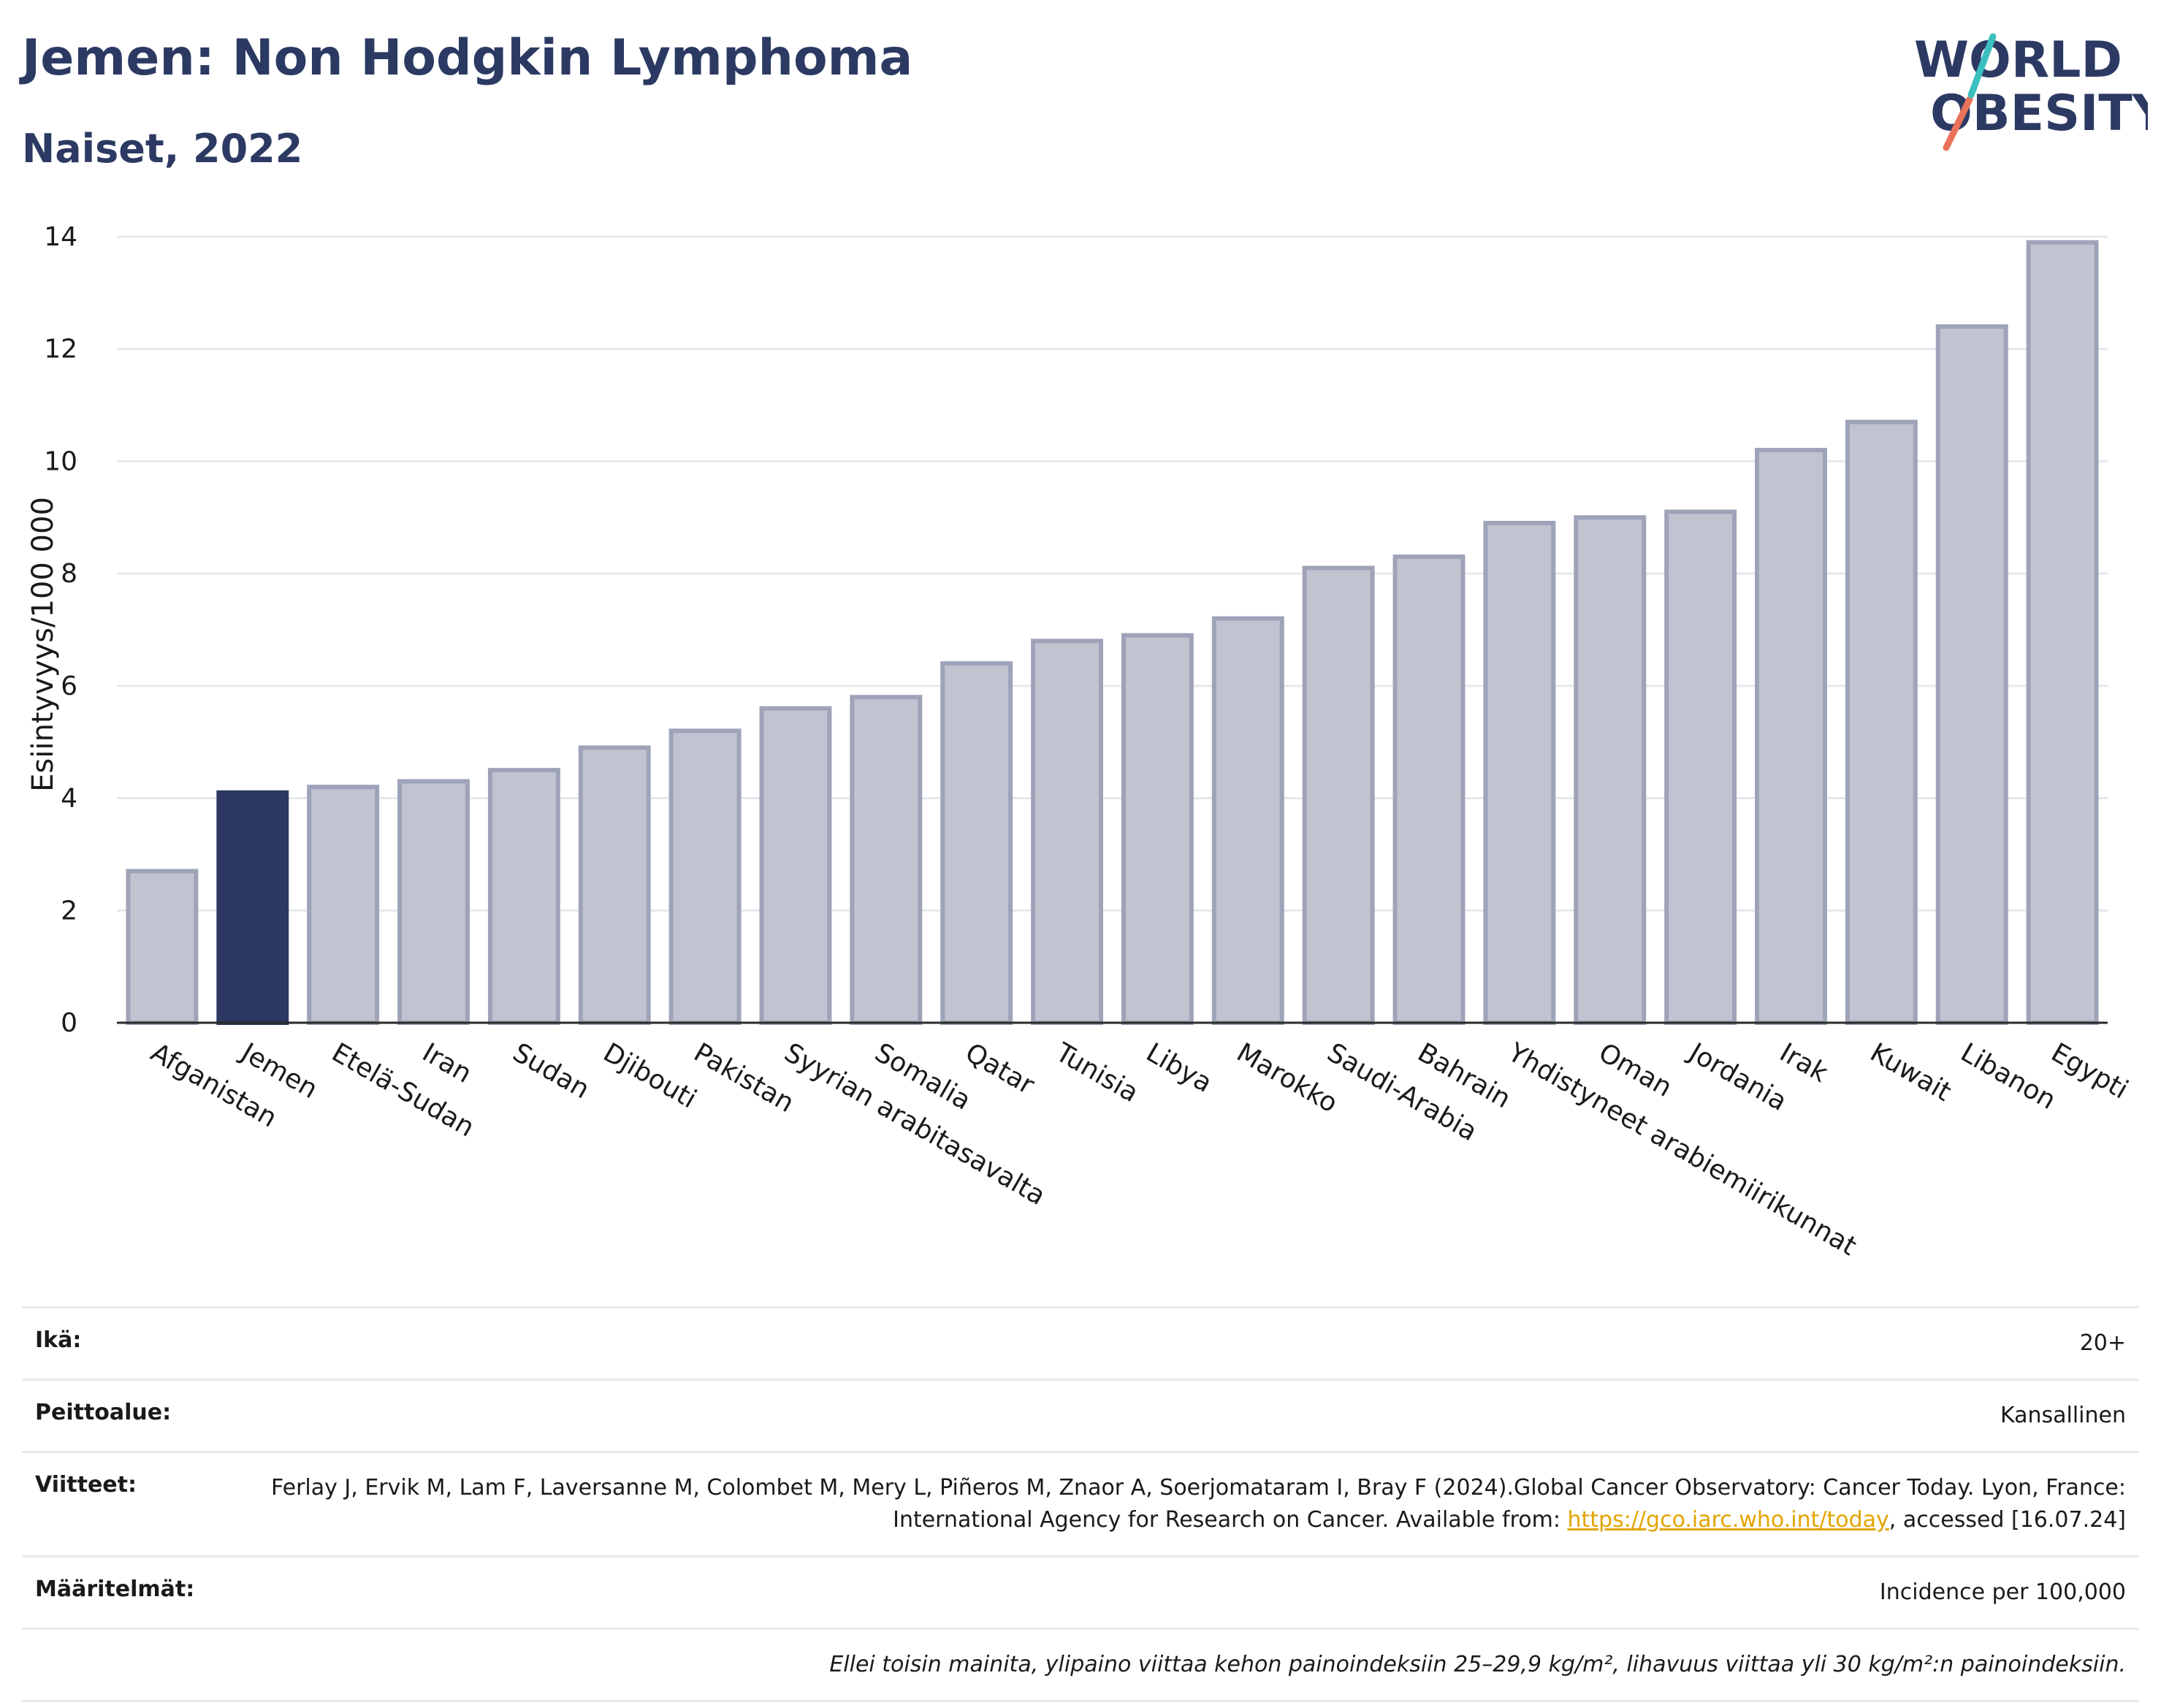  Describe the element at coordinates (2102, 1343) in the screenshot. I see `age-value: 20+` at that location.